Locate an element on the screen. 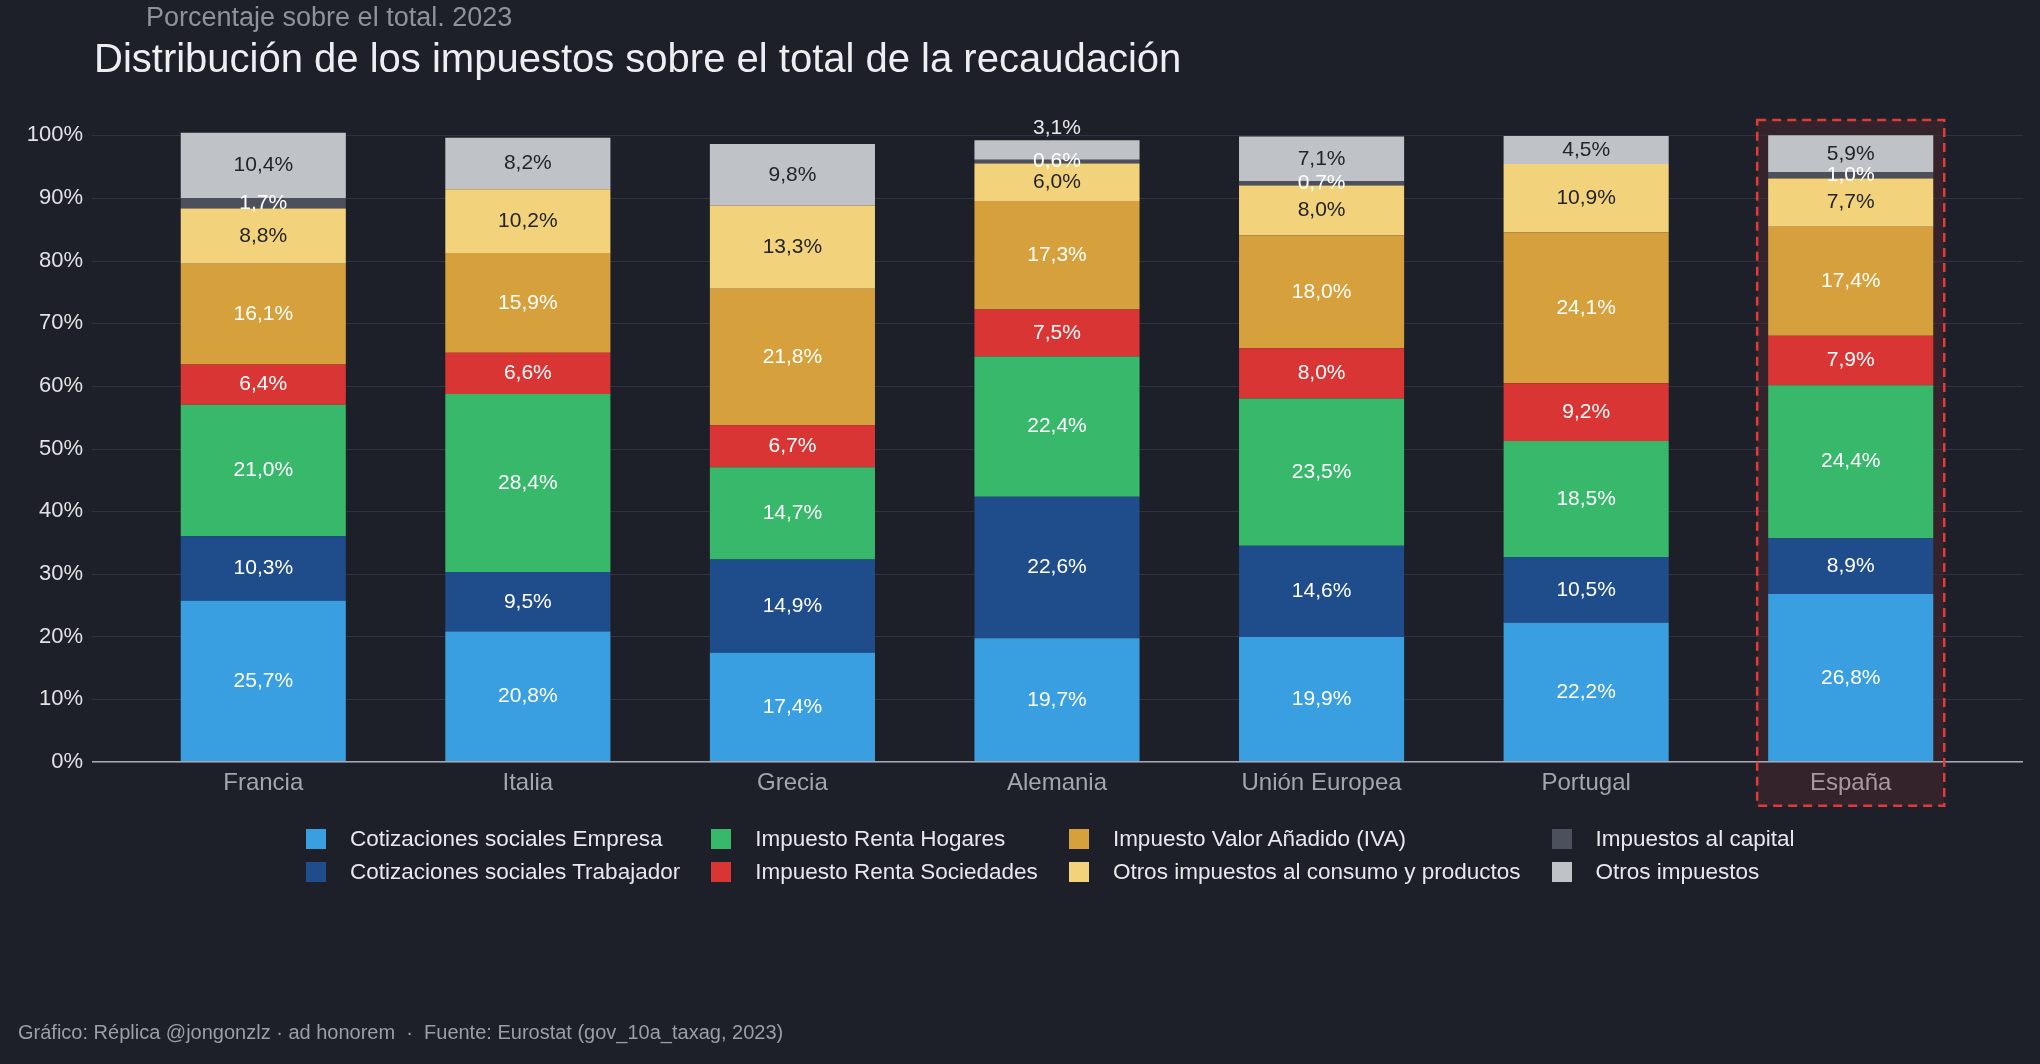  data-label: 6,0% is located at coordinates (1057, 181).